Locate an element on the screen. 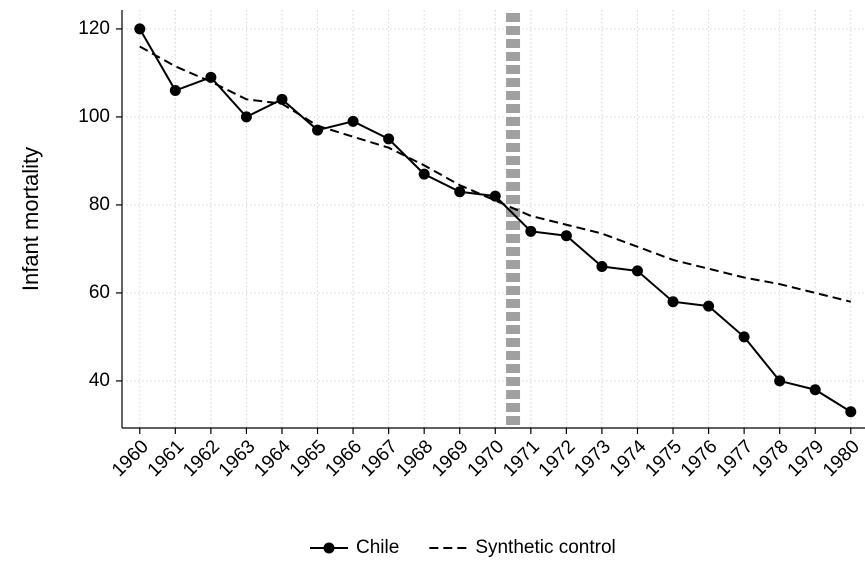 The height and width of the screenshot is (562, 865). x-tick-label: 1971 is located at coordinates (521, 458).